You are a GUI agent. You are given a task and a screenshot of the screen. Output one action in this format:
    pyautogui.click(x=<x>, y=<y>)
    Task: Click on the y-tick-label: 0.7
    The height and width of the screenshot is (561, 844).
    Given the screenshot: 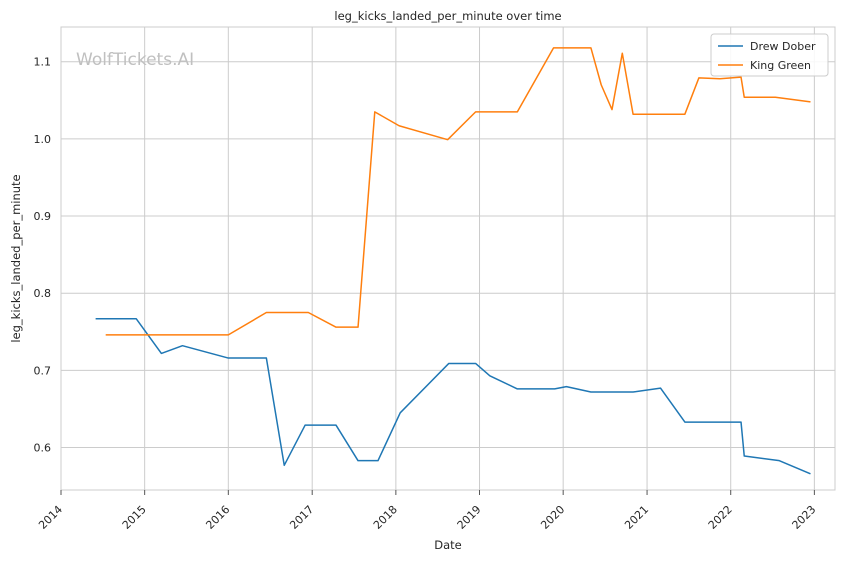 What is the action you would take?
    pyautogui.click(x=43, y=370)
    